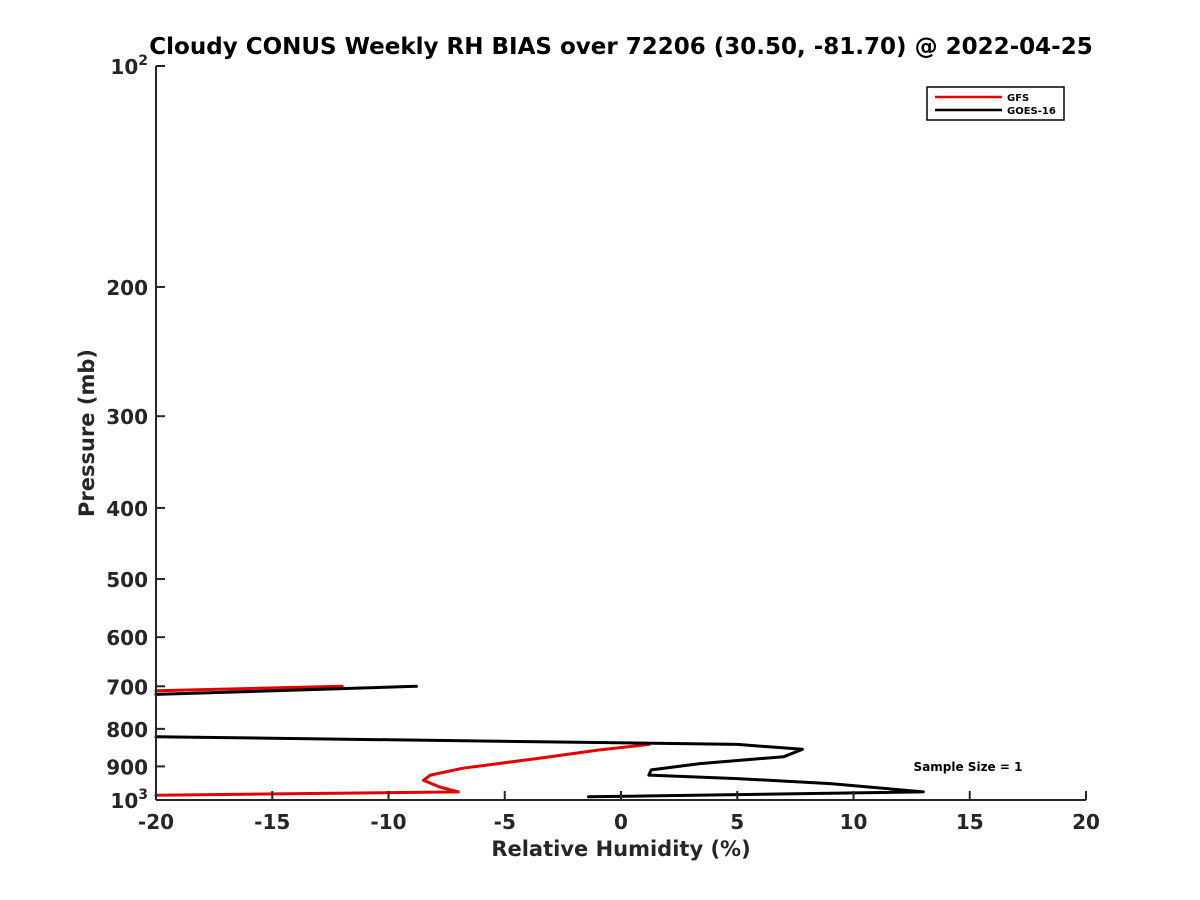 The height and width of the screenshot is (900, 1200). I want to click on y-tick-label: 300, so click(127, 417).